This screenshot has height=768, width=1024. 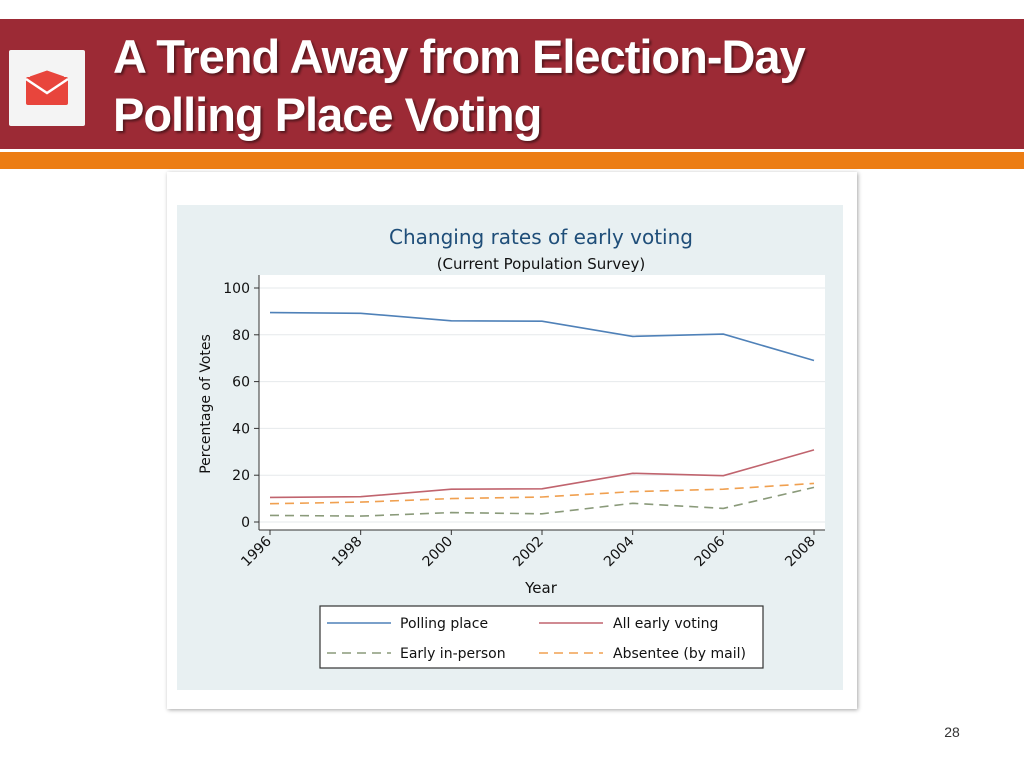 What do you see at coordinates (444, 624) in the screenshot?
I see `legend-label: Polling place` at bounding box center [444, 624].